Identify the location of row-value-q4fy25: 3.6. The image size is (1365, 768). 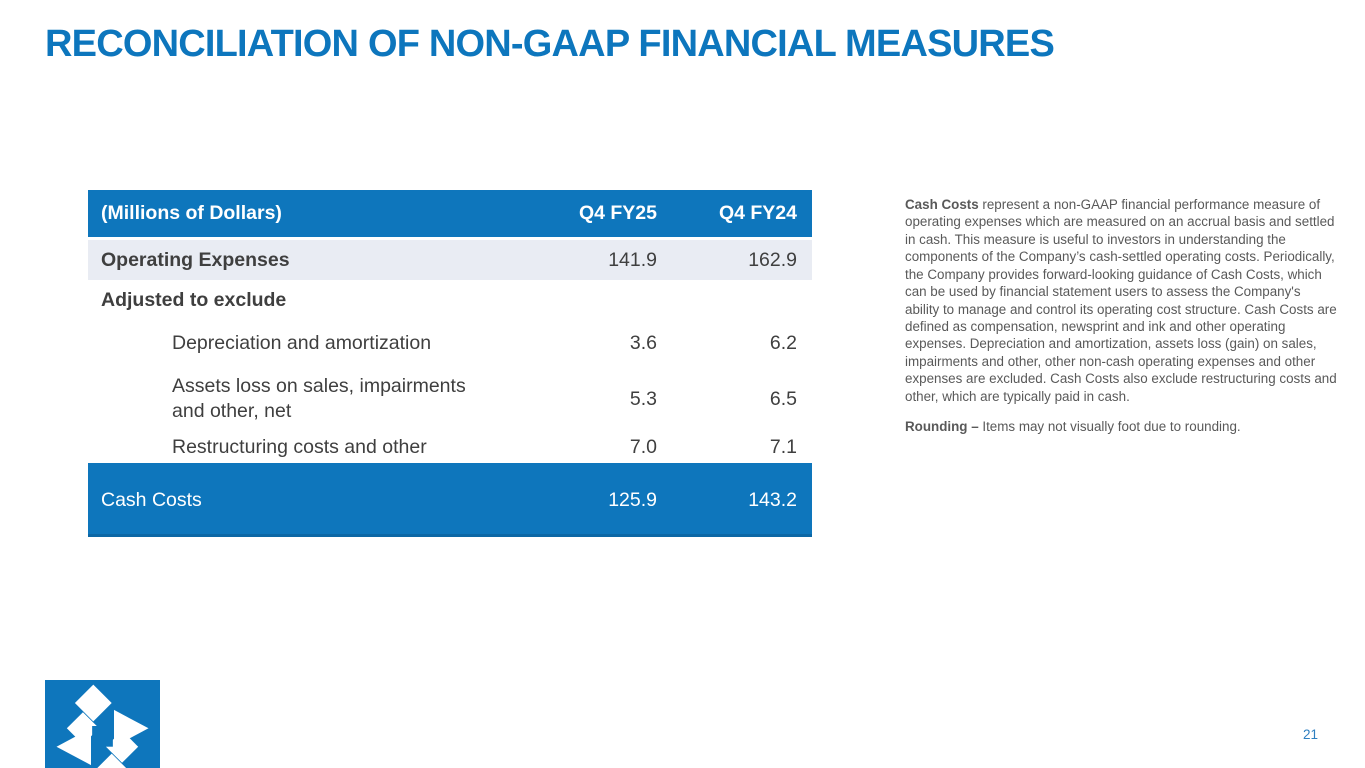
(643, 343).